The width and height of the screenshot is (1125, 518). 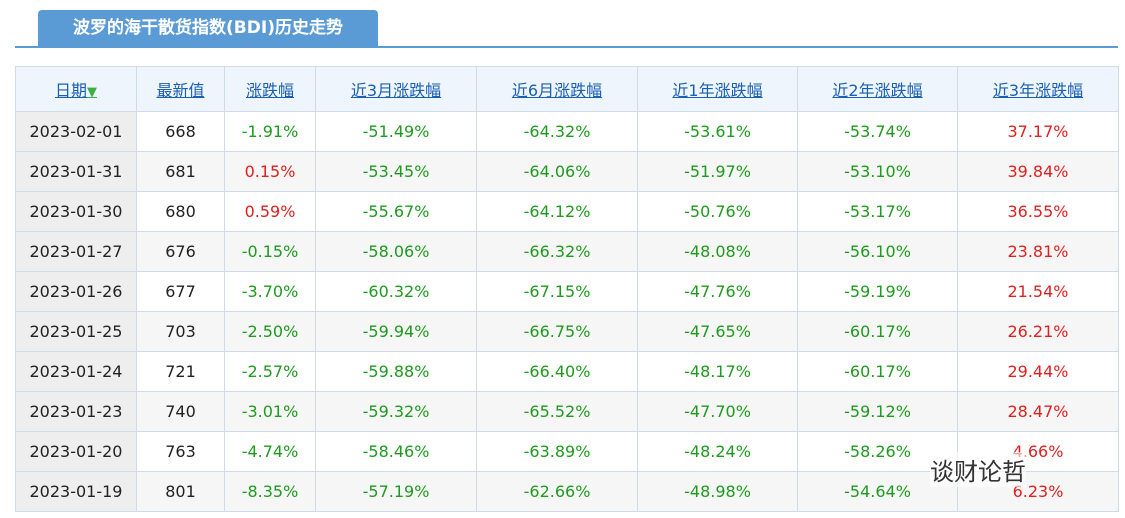 What do you see at coordinates (76, 131) in the screenshot?
I see `date-cell: 2023-02-01` at bounding box center [76, 131].